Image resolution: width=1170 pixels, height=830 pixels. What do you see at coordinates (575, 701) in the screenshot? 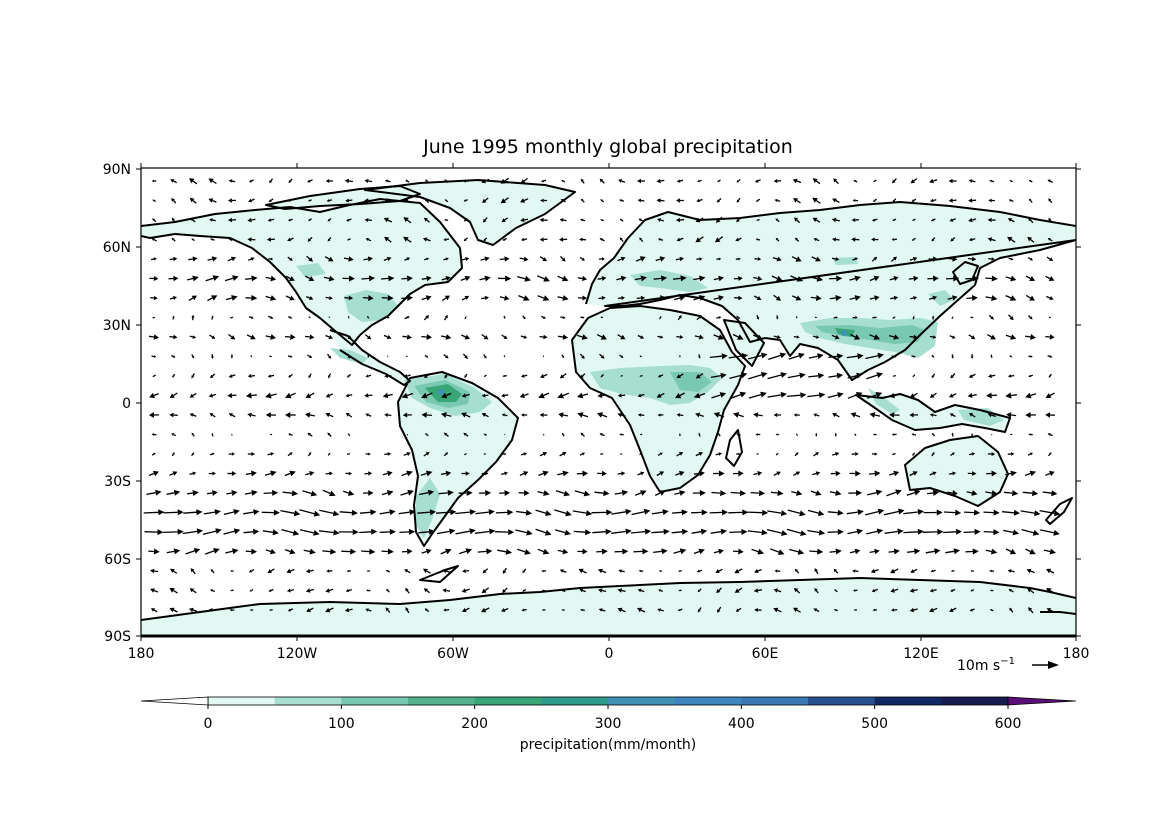
I see `colorbar-segment` at bounding box center [575, 701].